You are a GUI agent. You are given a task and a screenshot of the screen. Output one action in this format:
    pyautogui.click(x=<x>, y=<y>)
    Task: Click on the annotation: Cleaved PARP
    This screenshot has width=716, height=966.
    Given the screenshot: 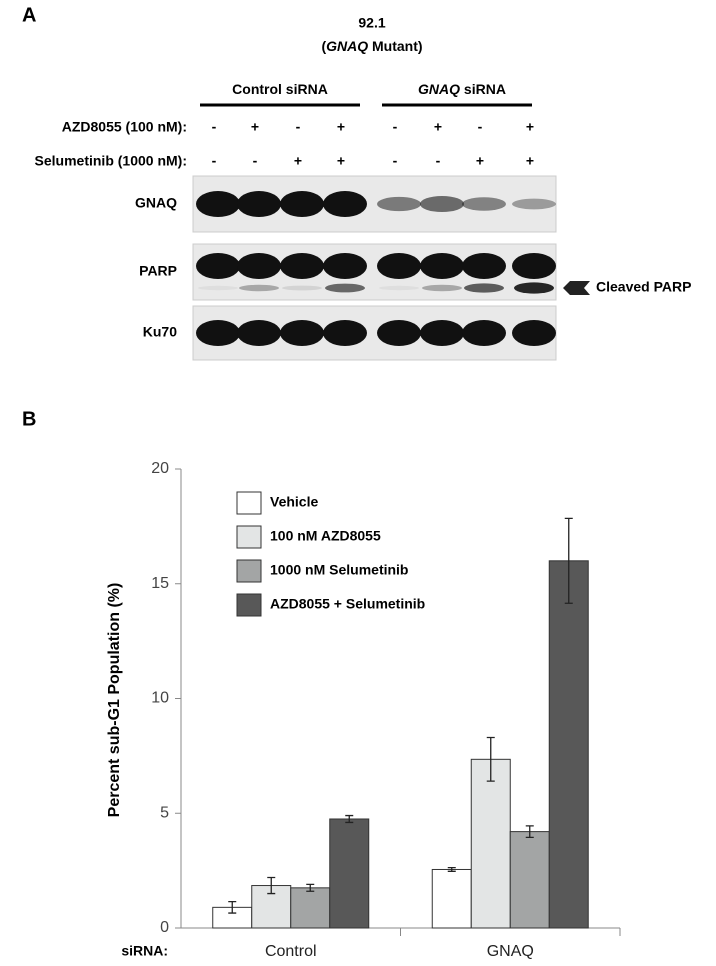 What is the action you would take?
    pyautogui.click(x=643, y=287)
    